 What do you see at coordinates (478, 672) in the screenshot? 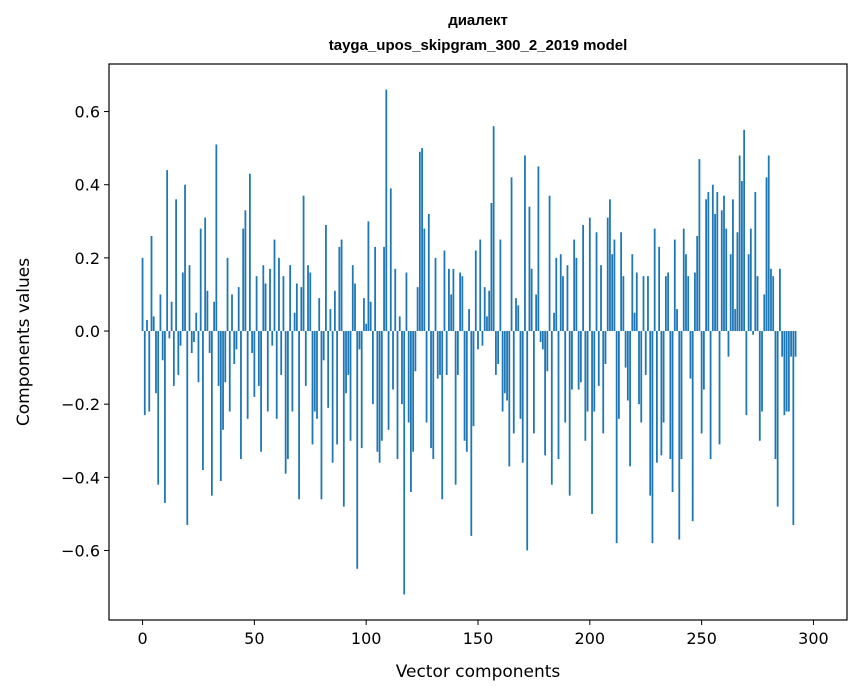
I see `x-axis-label: Vector components` at bounding box center [478, 672].